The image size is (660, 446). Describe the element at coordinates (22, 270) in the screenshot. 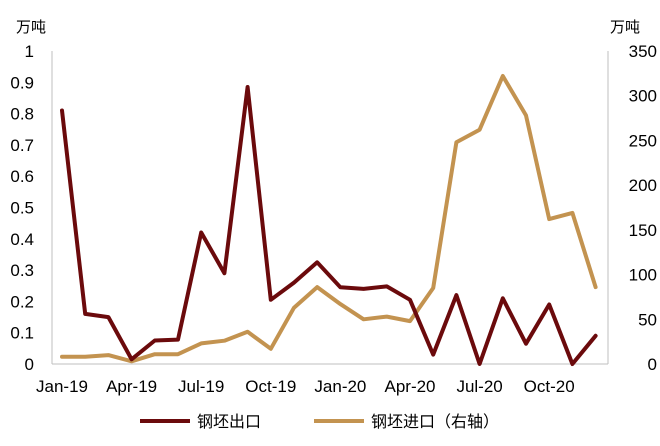

I see `left-tick-label: 0.3` at that location.